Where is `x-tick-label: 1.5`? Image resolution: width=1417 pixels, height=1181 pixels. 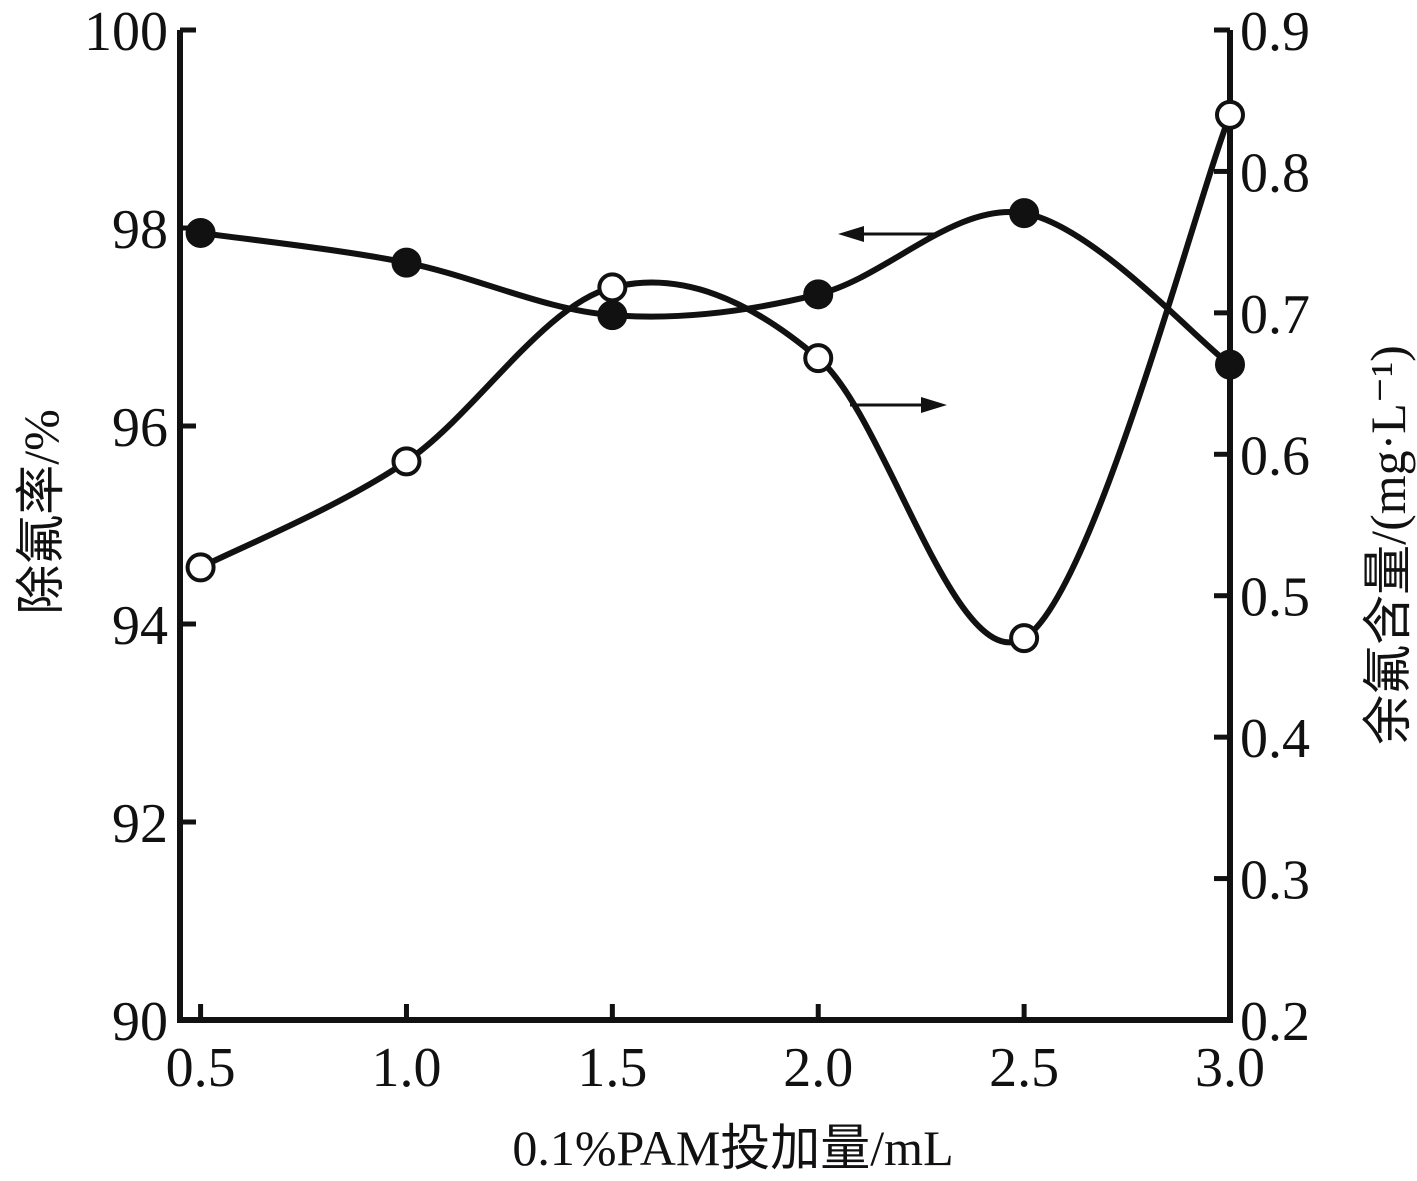 x-tick-label: 1.5 is located at coordinates (612, 1068).